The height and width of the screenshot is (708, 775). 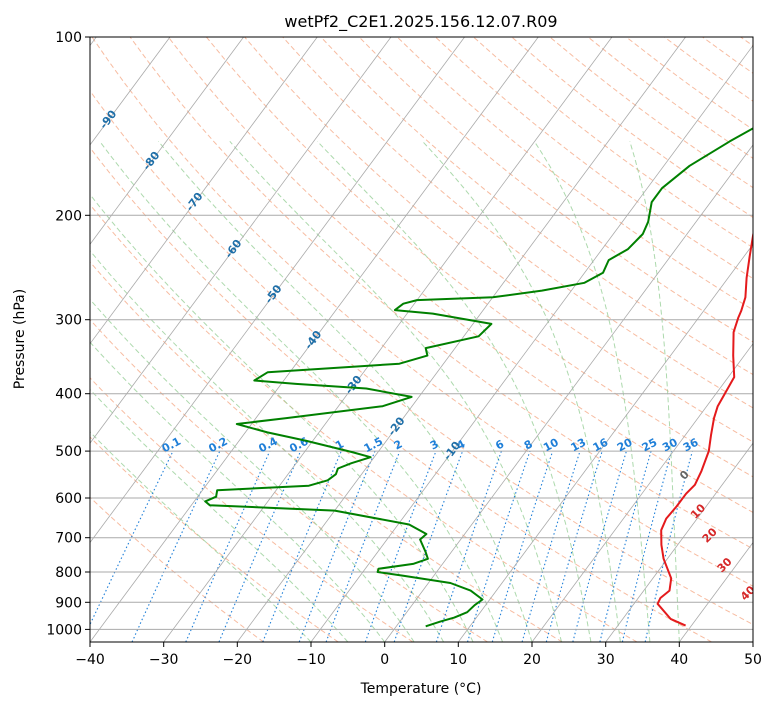 I want to click on temperature-line, so click(x=704, y=429).